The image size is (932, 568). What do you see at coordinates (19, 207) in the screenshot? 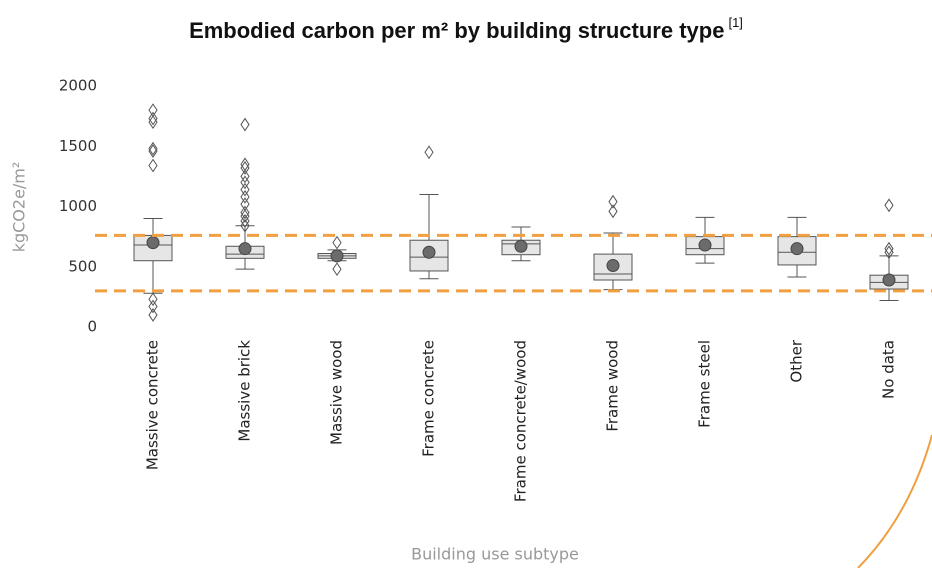
I see `y-axis-title: kgCO2e/m²` at bounding box center [19, 207].